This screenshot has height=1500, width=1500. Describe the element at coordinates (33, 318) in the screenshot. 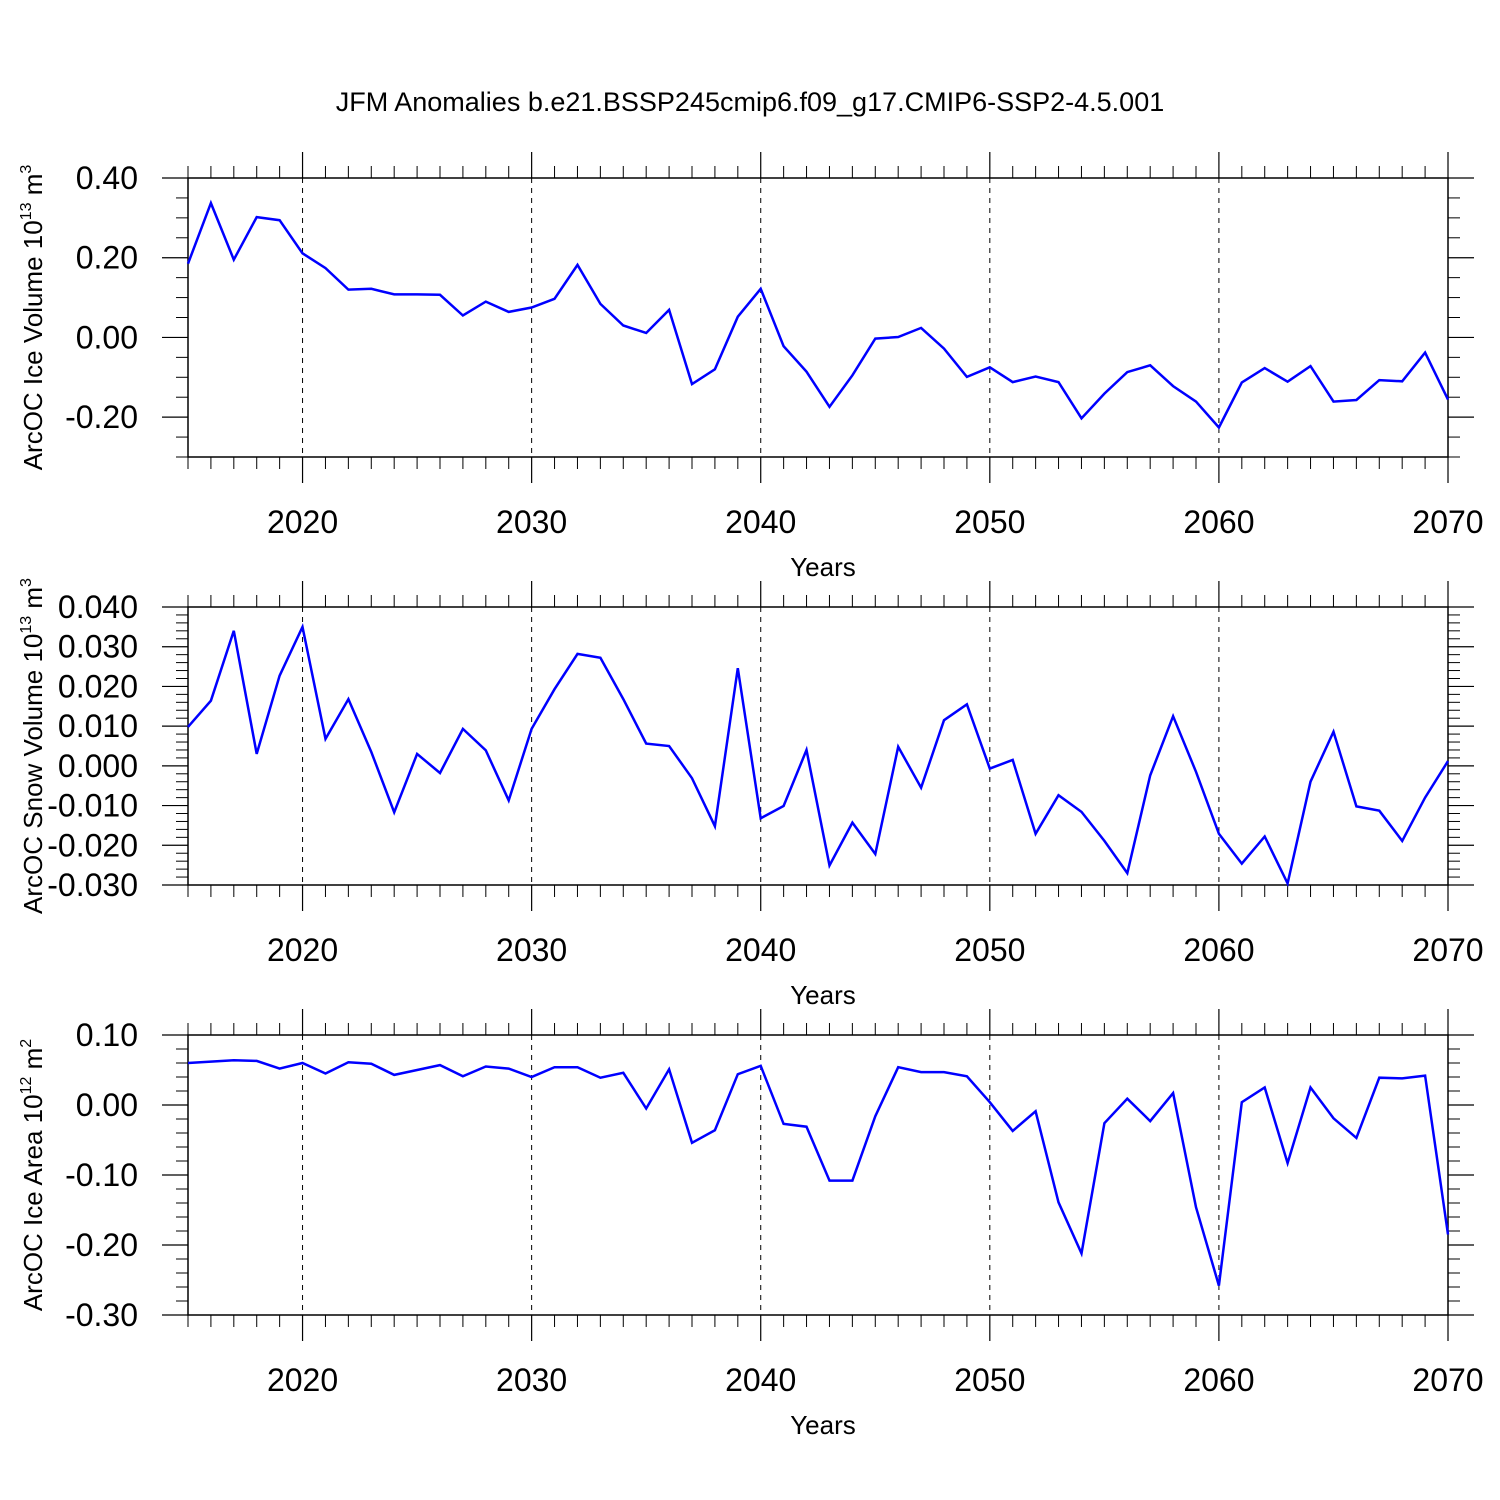

I see `y-axis-title: ArcOC Ice Volume 1013 m3` at that location.